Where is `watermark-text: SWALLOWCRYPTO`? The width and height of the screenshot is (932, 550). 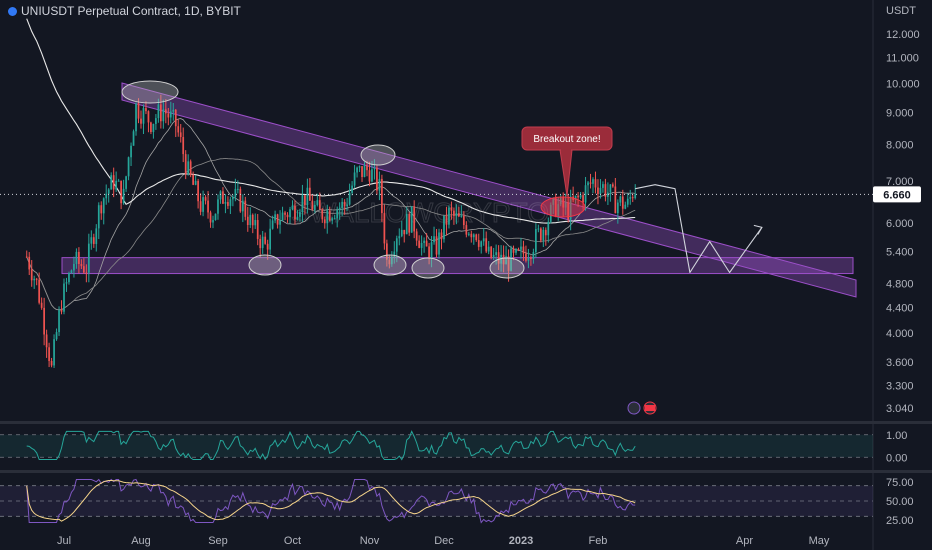
watermark-text: SWALLOWCRYPTO is located at coordinates (420, 212).